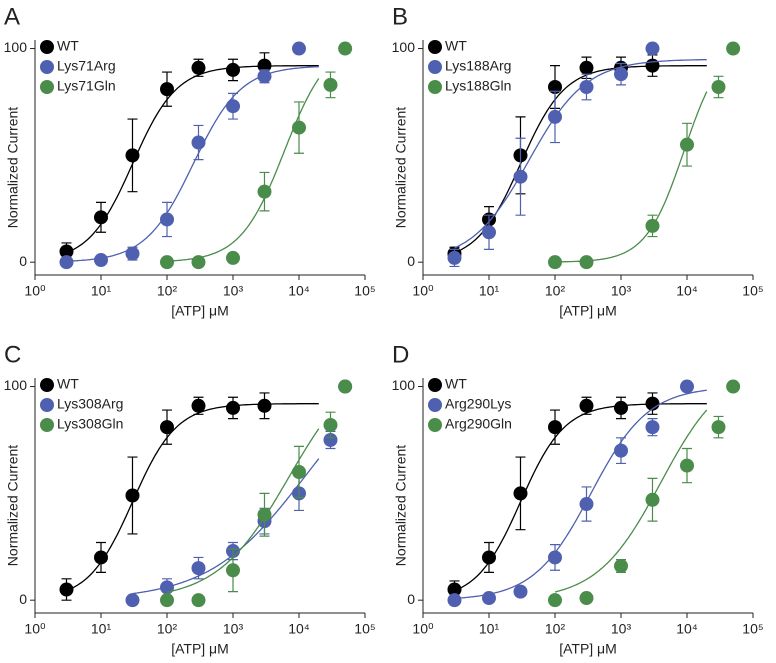  I want to click on panel-label: B, so click(400, 16).